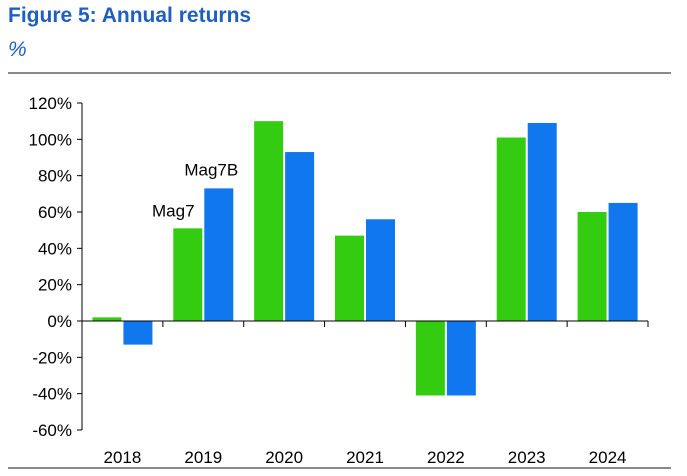 The image size is (687, 476). Describe the element at coordinates (52, 357) in the screenshot. I see `y-tick-label: -20%` at that location.